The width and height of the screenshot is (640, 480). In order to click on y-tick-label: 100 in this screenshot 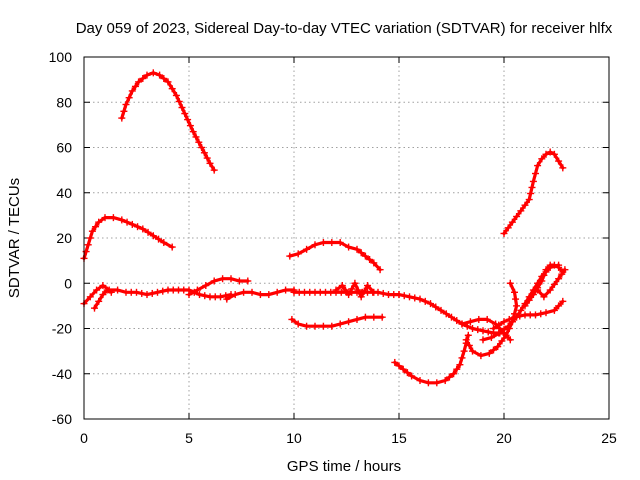, I will do `click(61, 57)`.